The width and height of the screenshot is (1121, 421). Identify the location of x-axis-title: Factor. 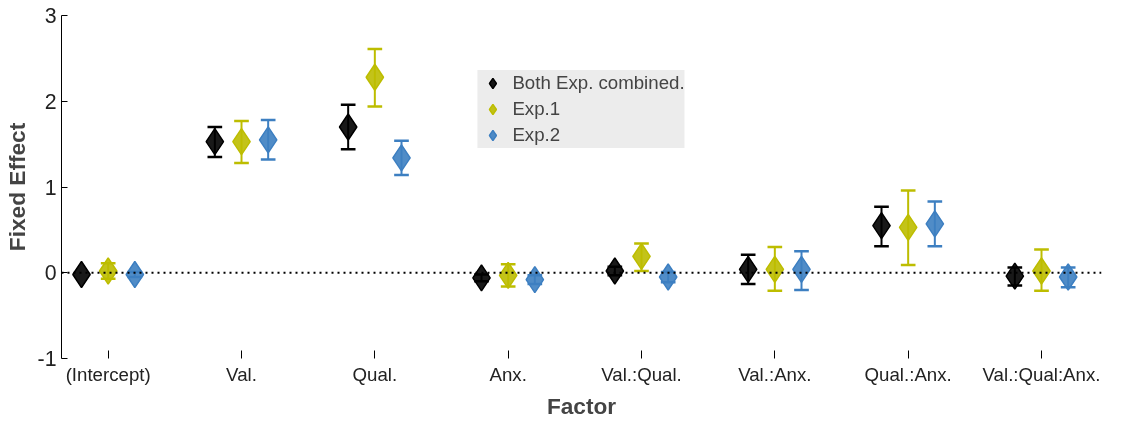
(581, 405).